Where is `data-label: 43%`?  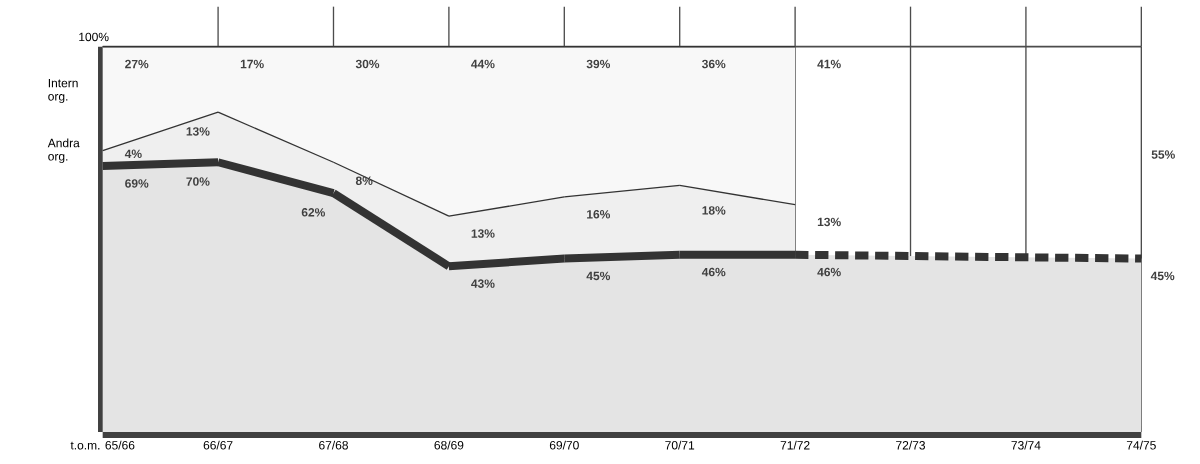
data-label: 43% is located at coordinates (483, 283).